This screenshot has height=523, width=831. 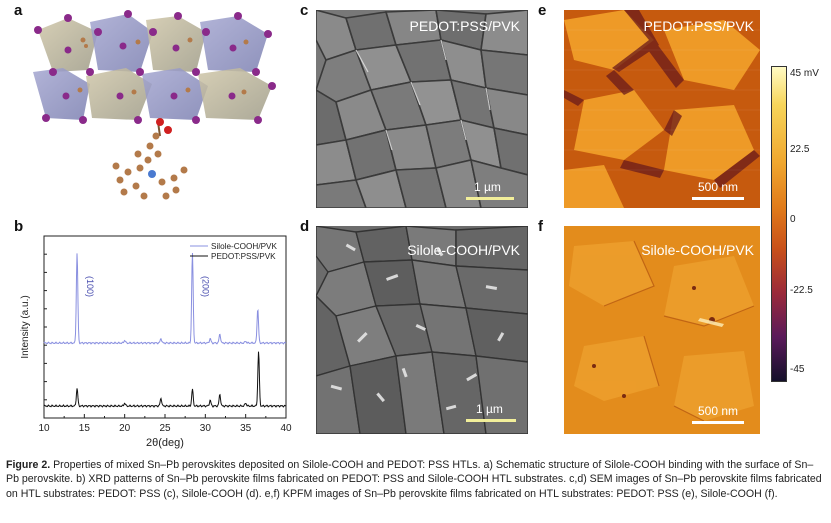 What do you see at coordinates (286, 428) in the screenshot?
I see `x-tick-label: 40` at bounding box center [286, 428].